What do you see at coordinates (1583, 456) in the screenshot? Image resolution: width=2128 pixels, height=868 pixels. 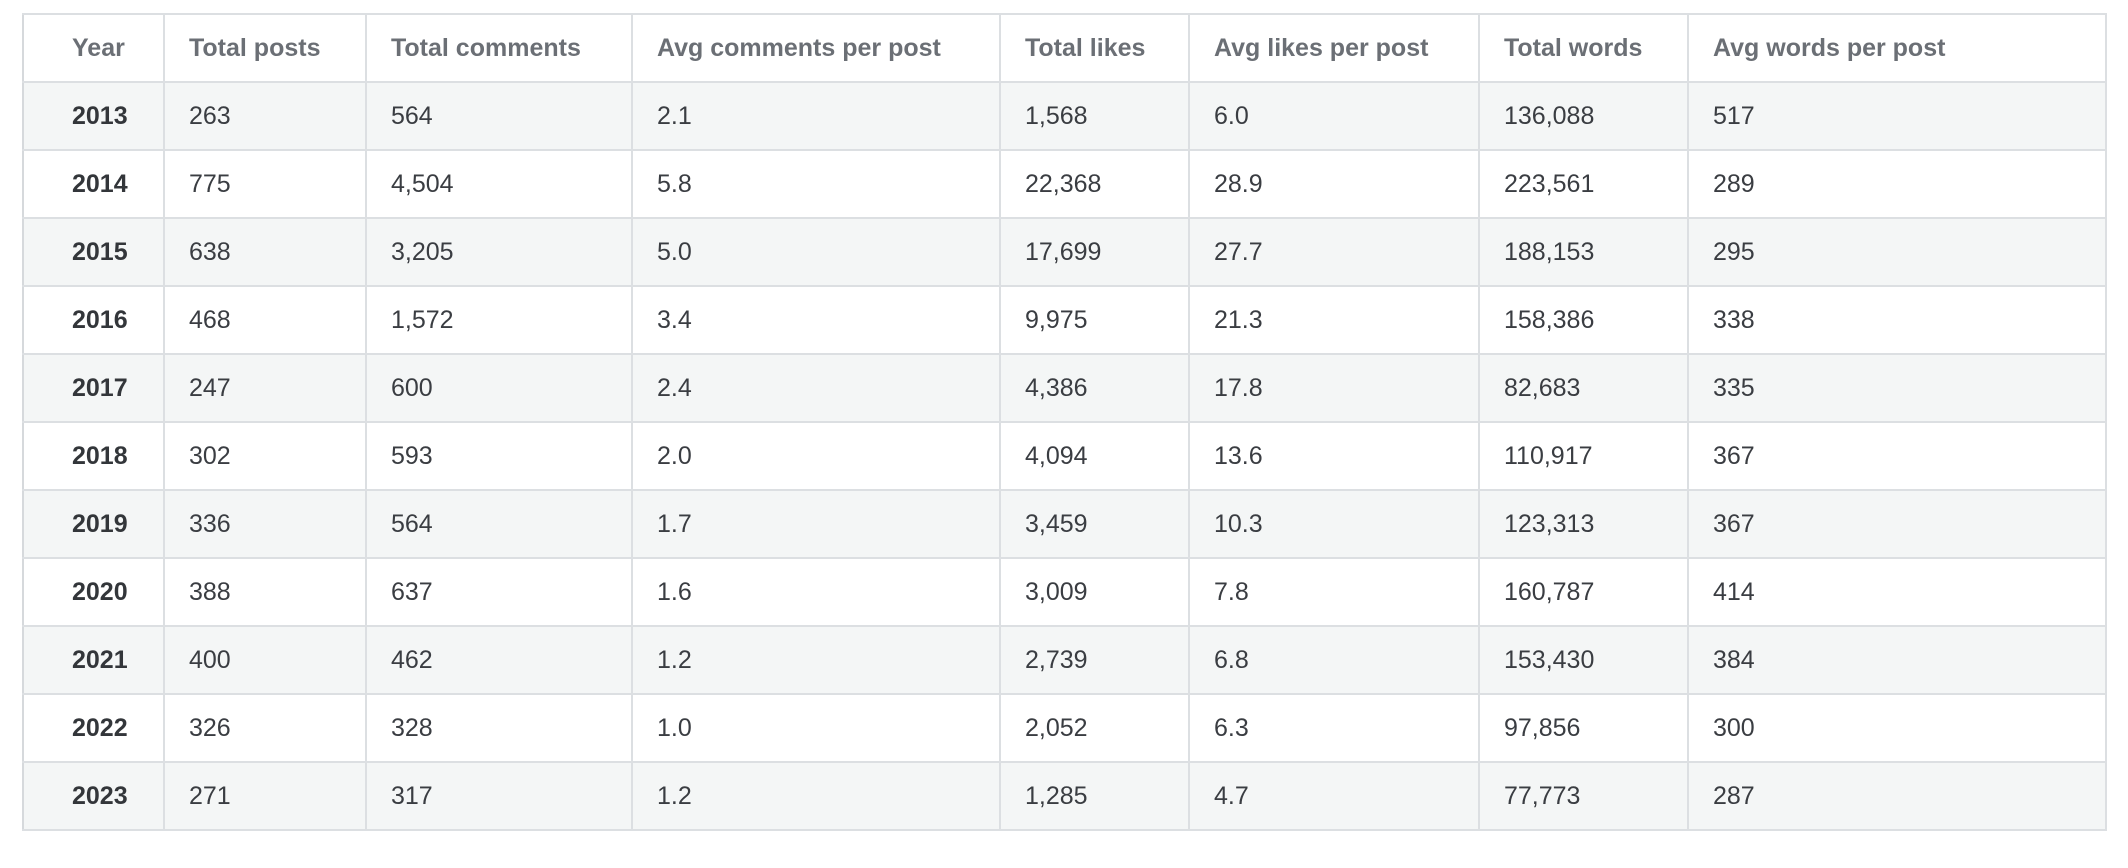 I see `total-words-cell: 110,917` at bounding box center [1583, 456].